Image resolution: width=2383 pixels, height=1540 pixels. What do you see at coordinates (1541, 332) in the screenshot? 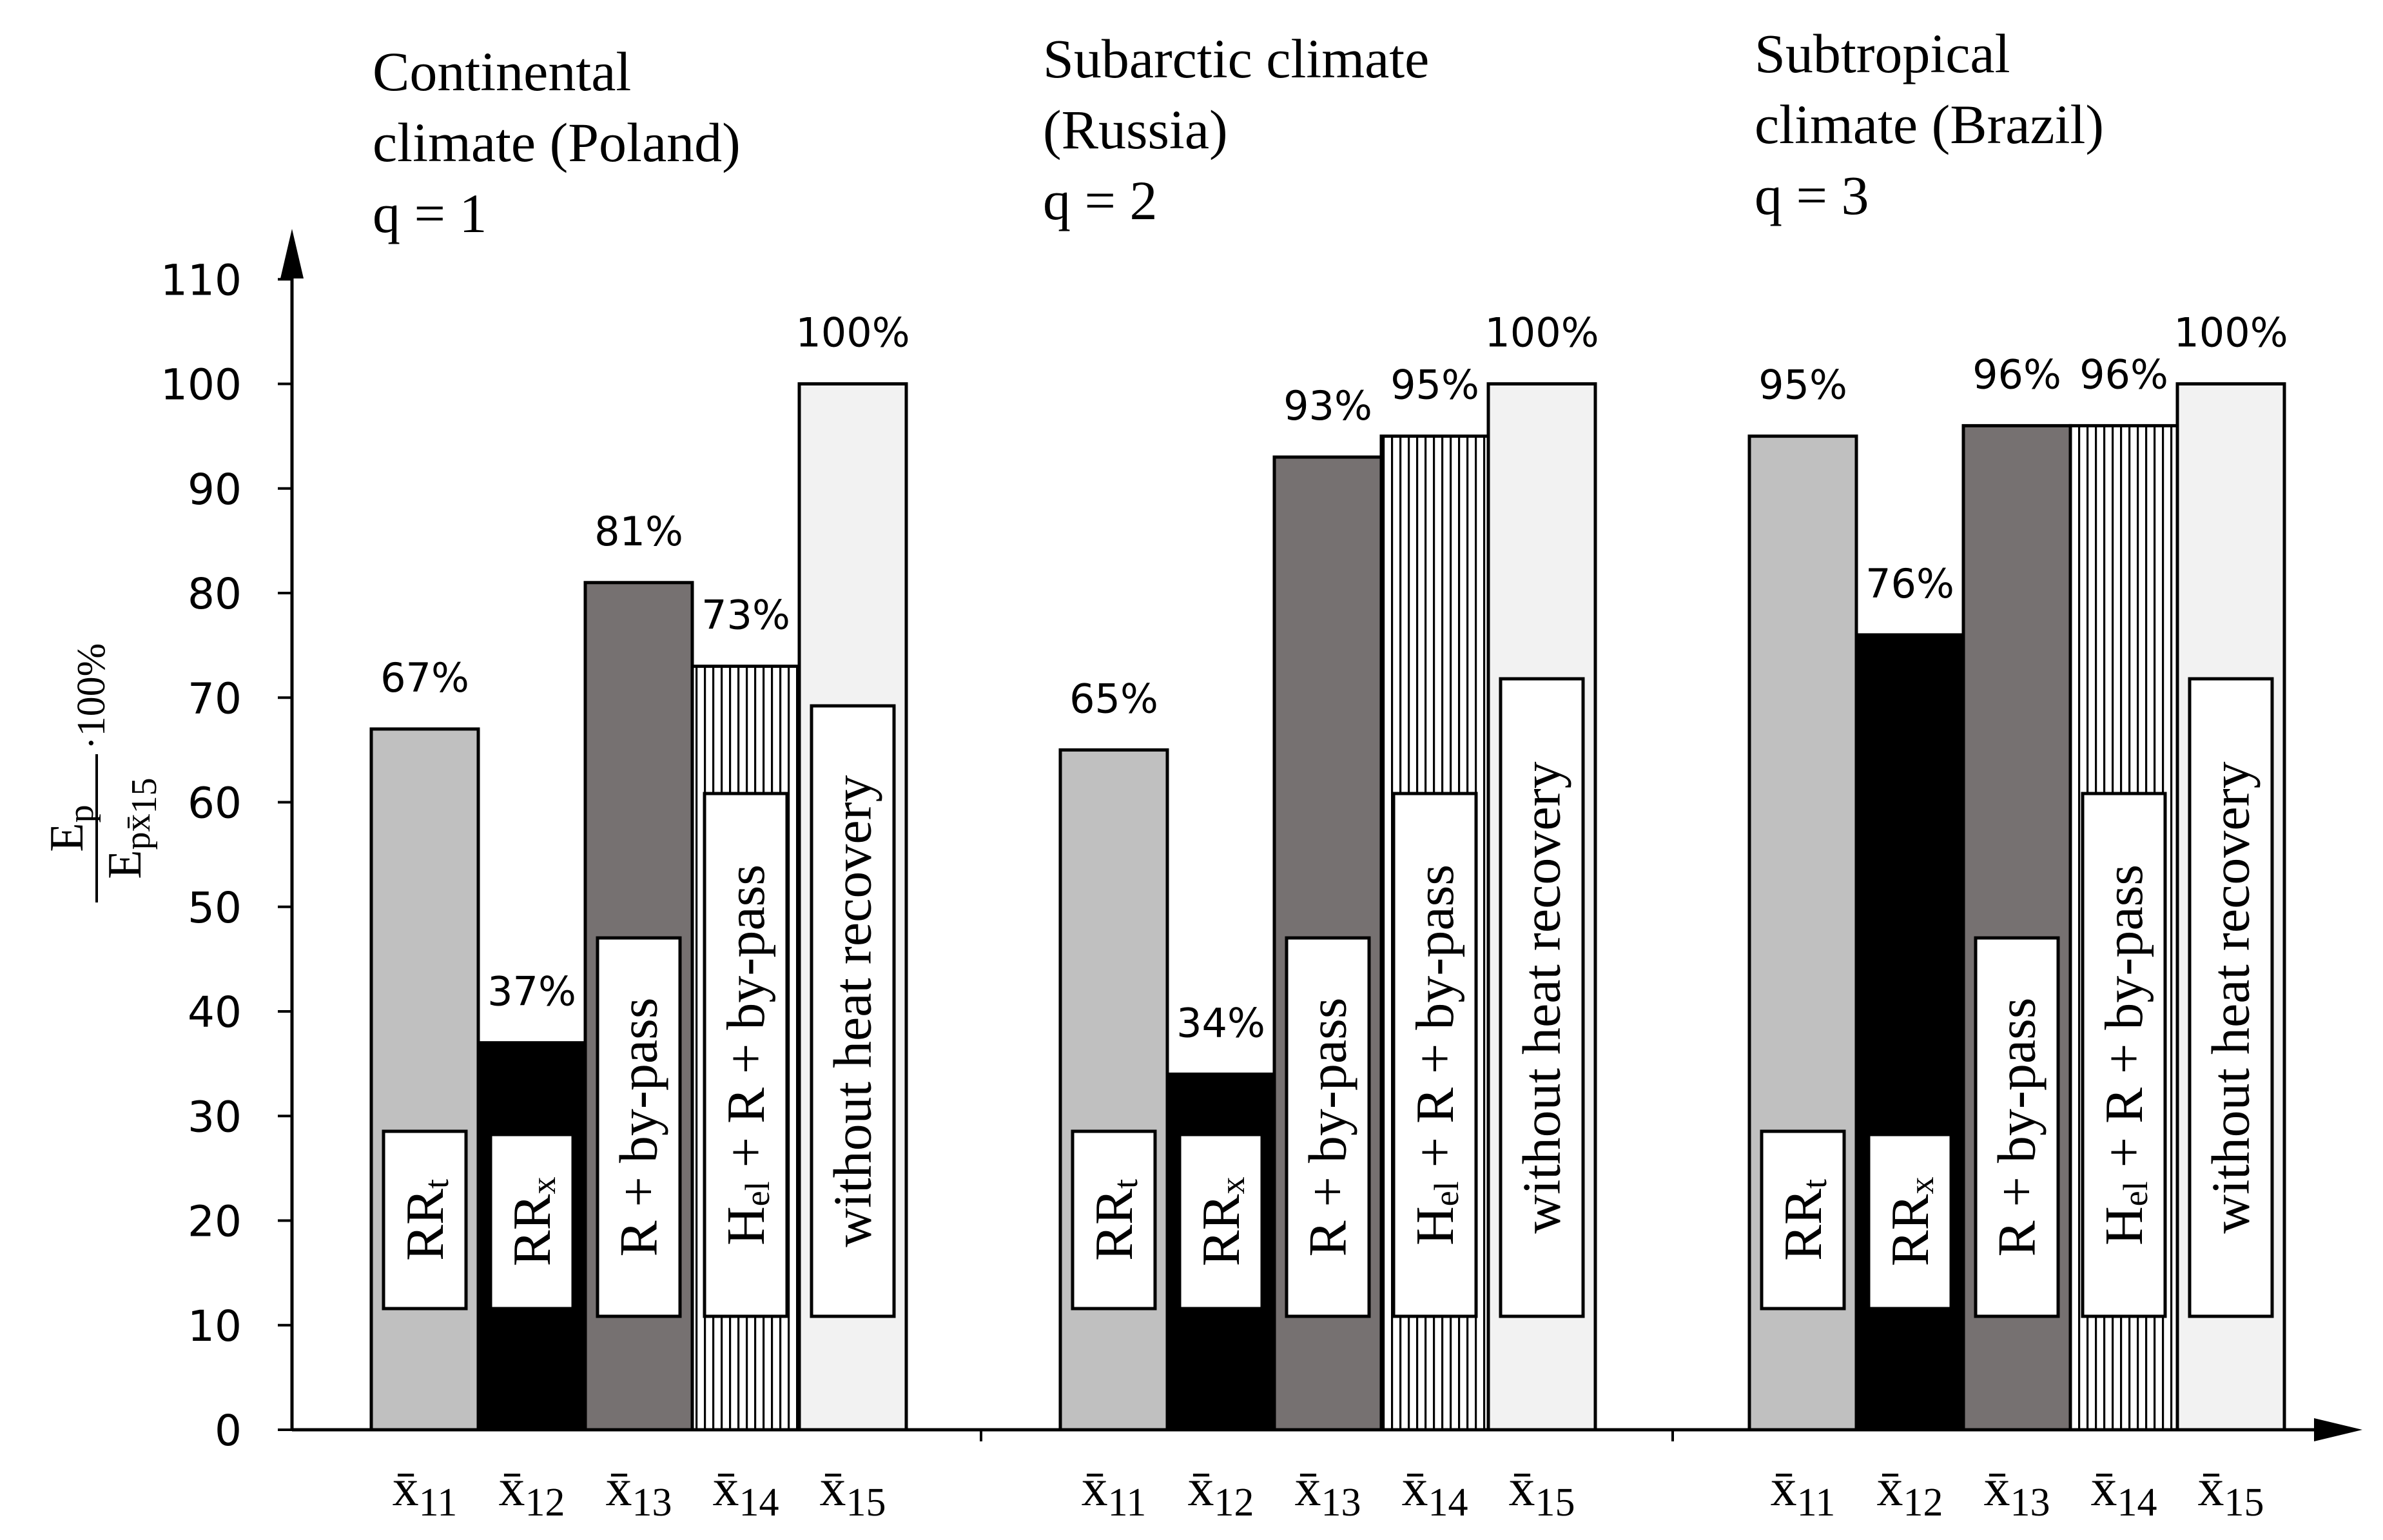
I see `value-label-g2-5: 100%` at bounding box center [1541, 332].